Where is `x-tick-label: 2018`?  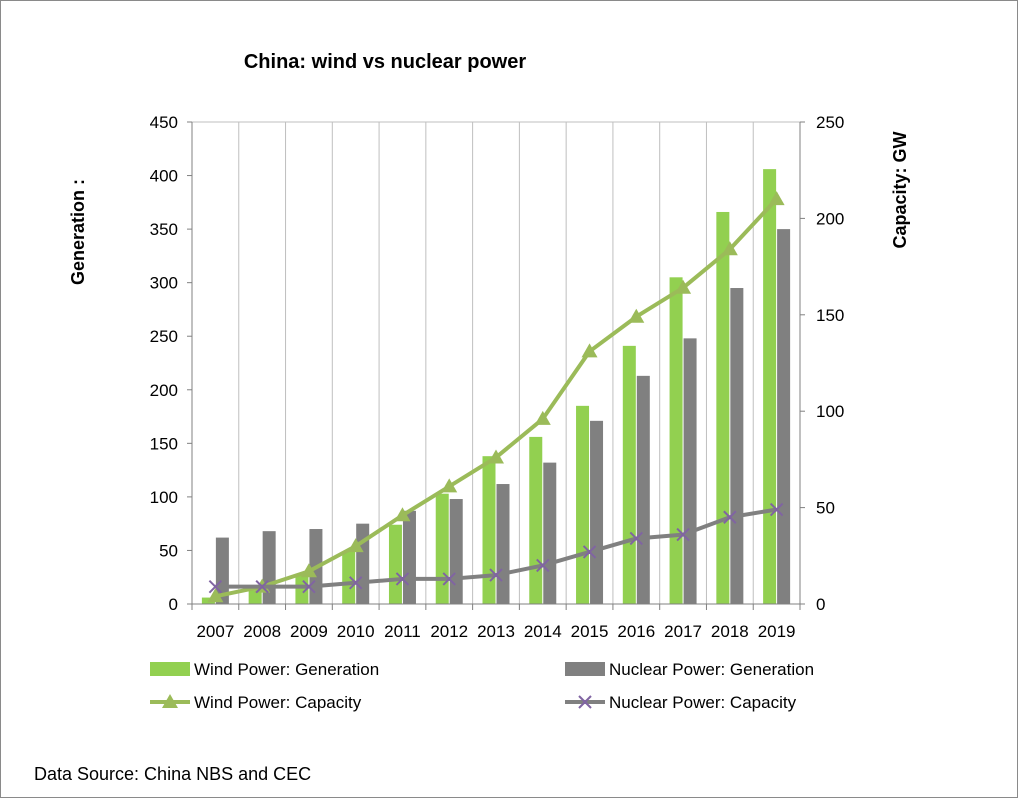 x-tick-label: 2018 is located at coordinates (730, 631).